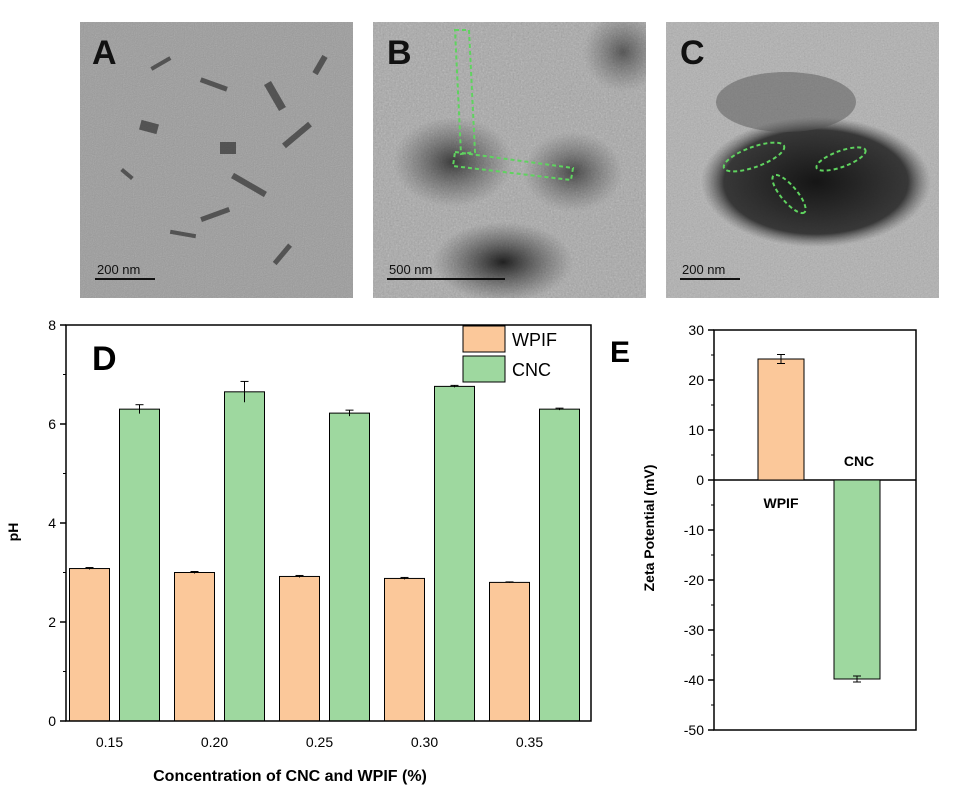  Describe the element at coordinates (794, 178) in the screenshot. I see `cnc-annotation-c` at that location.